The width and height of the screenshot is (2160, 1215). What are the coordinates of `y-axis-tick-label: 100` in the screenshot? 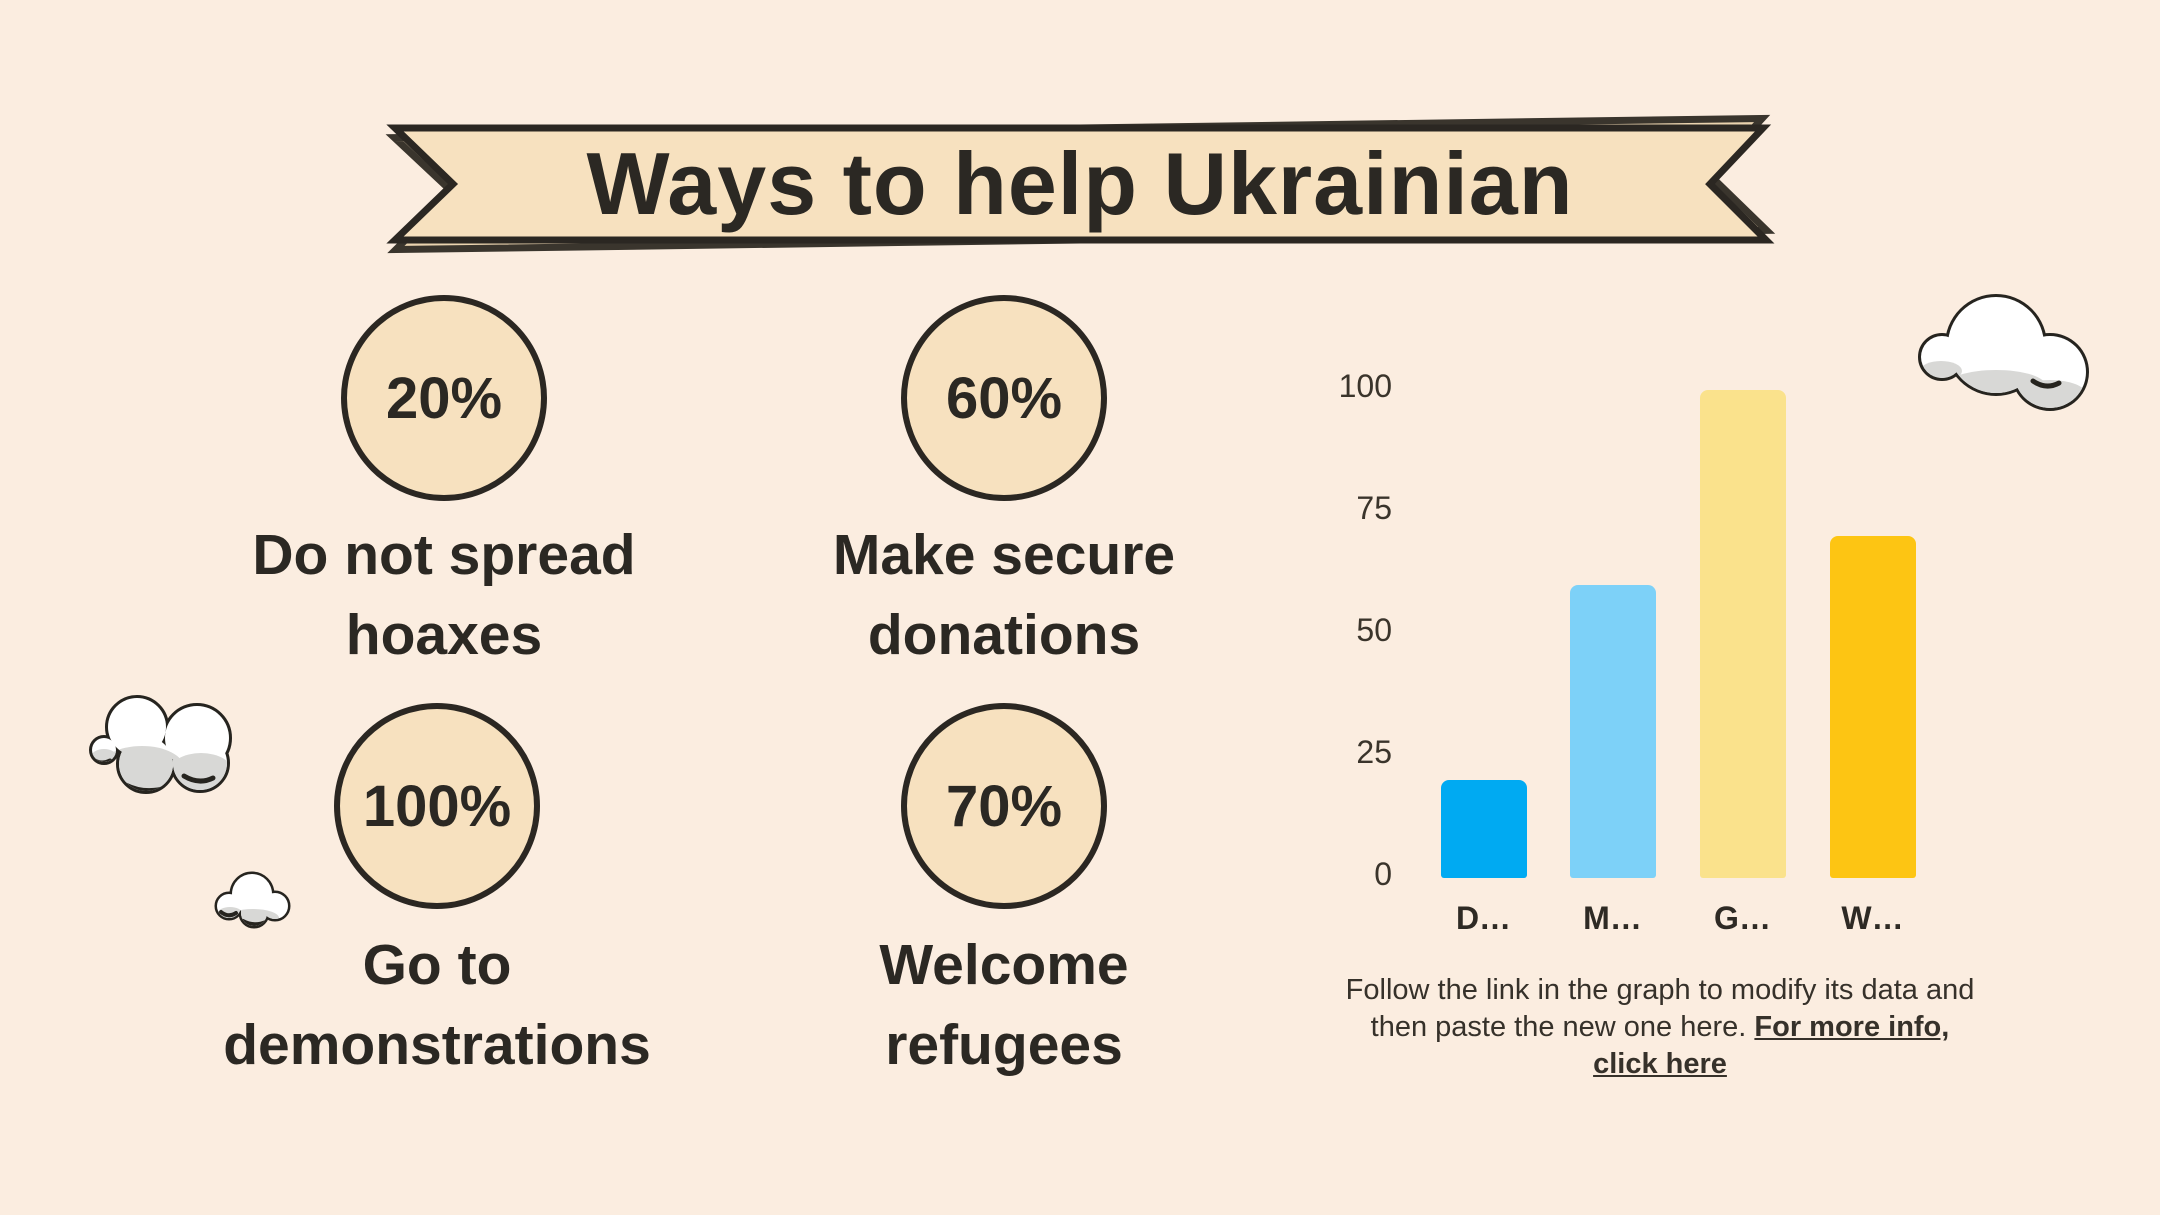 It's located at (1365, 386).